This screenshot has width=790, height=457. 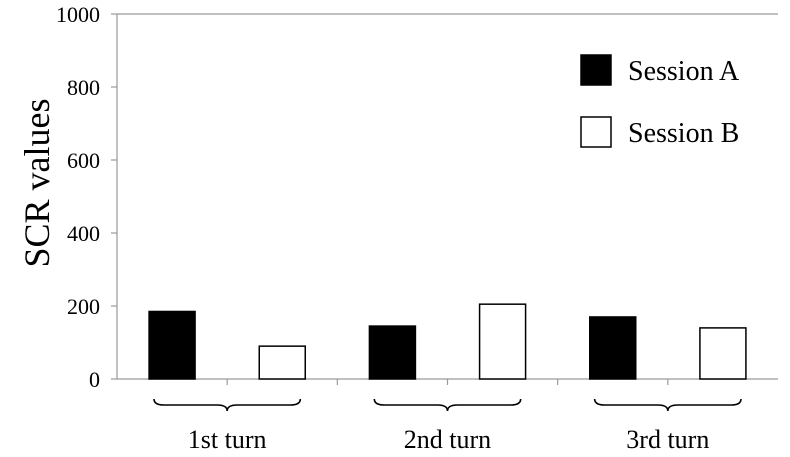 What do you see at coordinates (447, 341) in the screenshot?
I see `bars` at bounding box center [447, 341].